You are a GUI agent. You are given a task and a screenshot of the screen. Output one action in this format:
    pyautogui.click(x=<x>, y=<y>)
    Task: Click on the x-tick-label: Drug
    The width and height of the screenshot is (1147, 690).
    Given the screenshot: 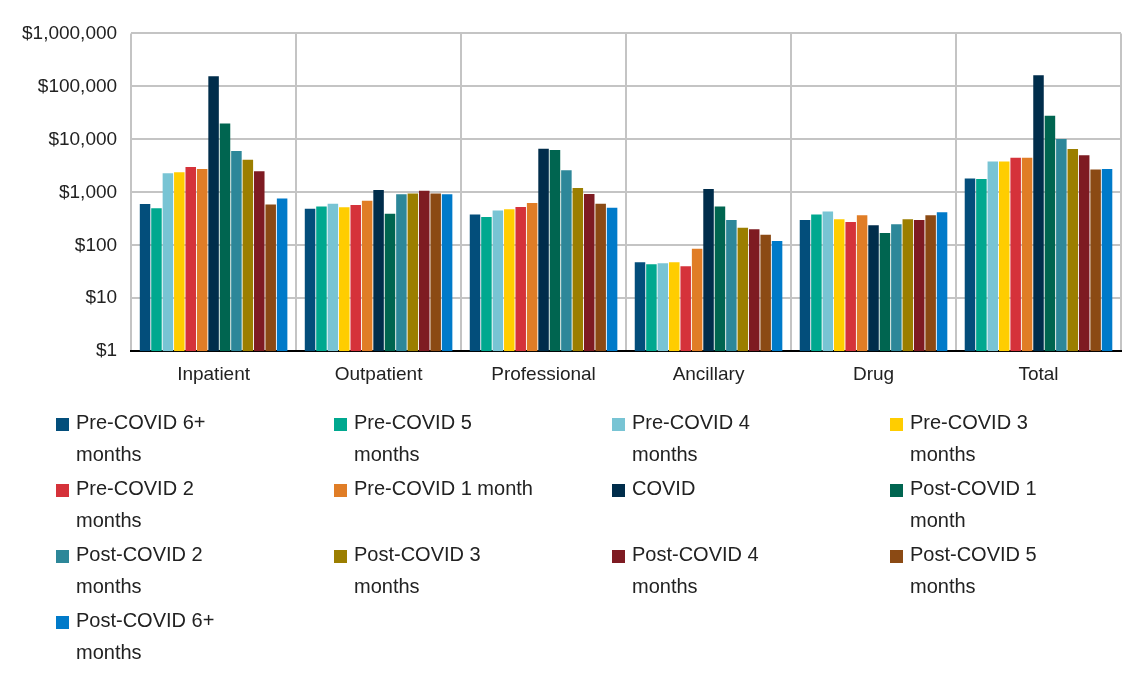 What is the action you would take?
    pyautogui.click(x=873, y=373)
    